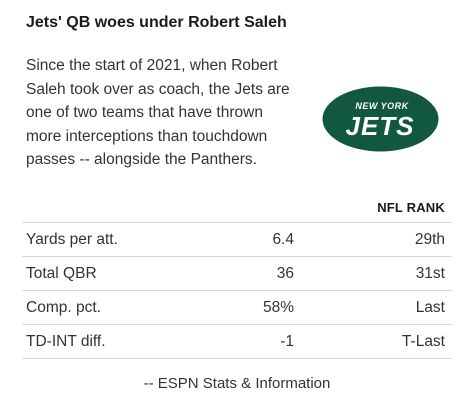 This screenshot has width=474, height=406. Describe the element at coordinates (430, 273) in the screenshot. I see `stat-rank: 31st` at that location.